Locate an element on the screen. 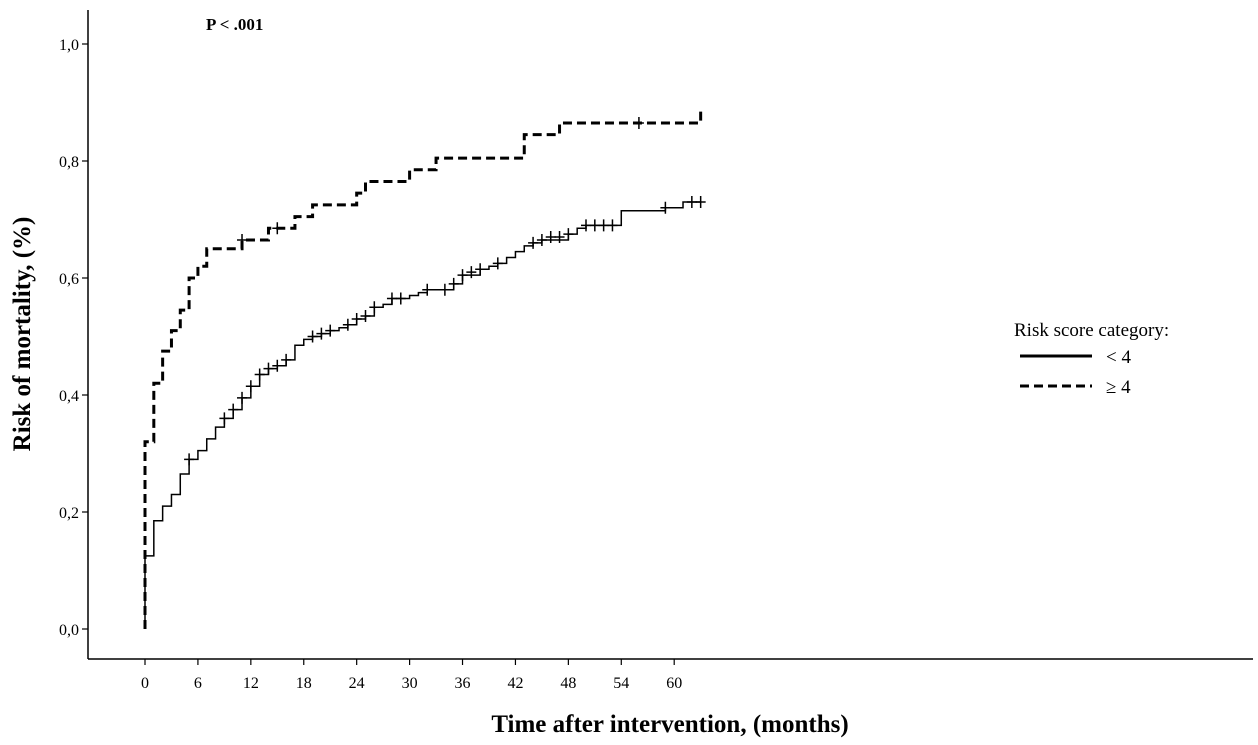 The width and height of the screenshot is (1258, 745). legend-entry-low: < 4 is located at coordinates (1118, 357).